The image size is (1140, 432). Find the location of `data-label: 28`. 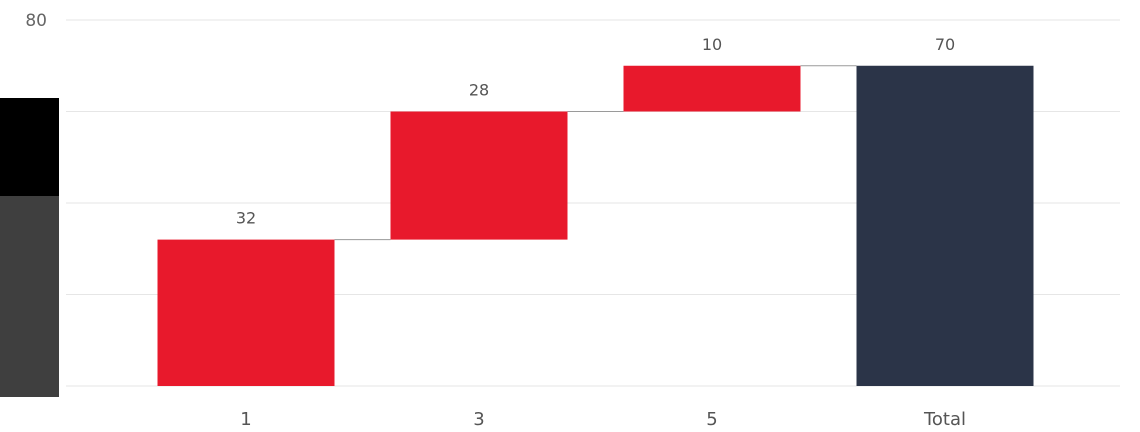

data-label: 28 is located at coordinates (479, 90).